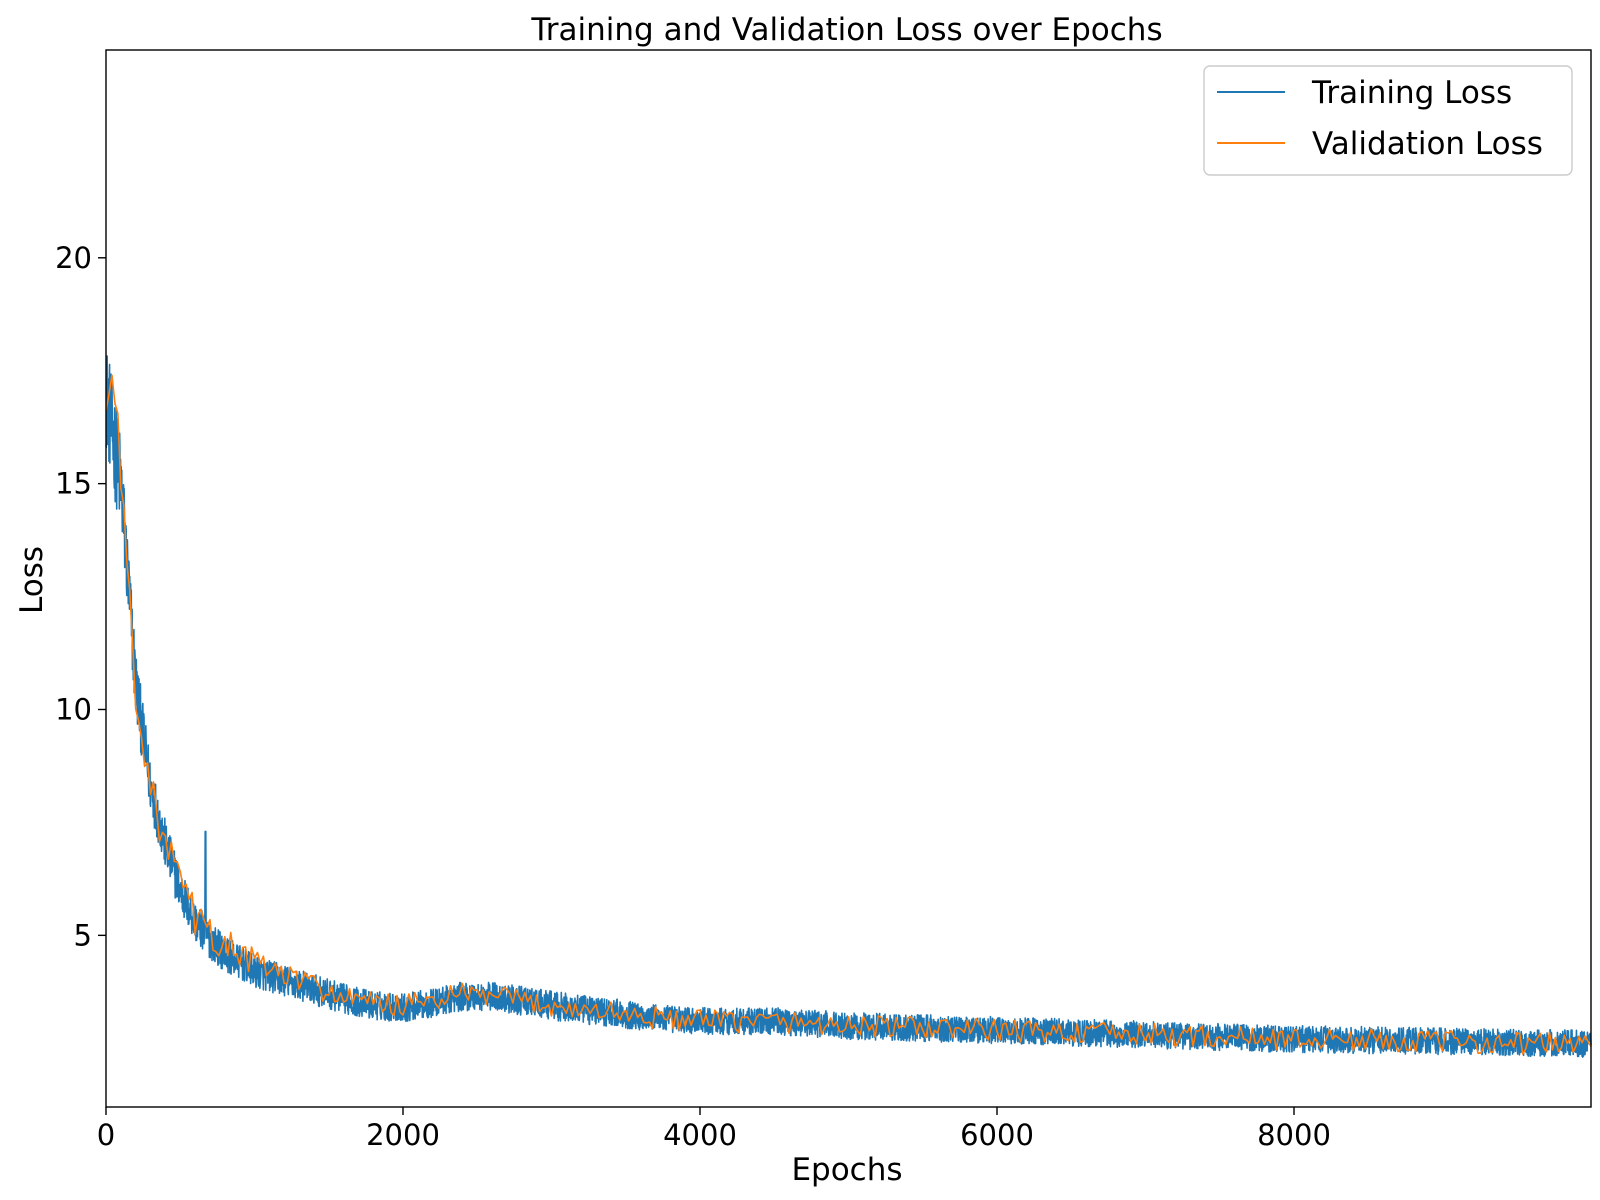 The width and height of the screenshot is (1600, 1200). I want to click on x-tick-label: 8000, so click(1294, 1135).